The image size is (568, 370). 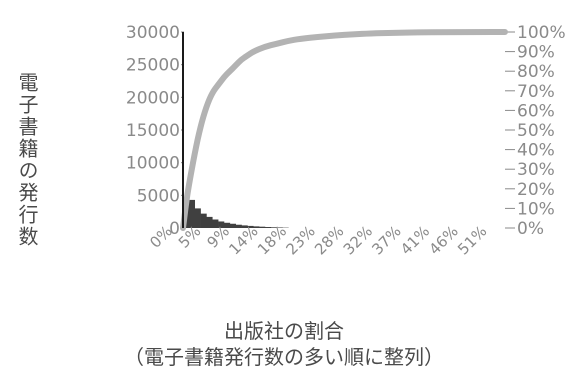 I want to click on right-tick-label: 30%, so click(x=536, y=170).